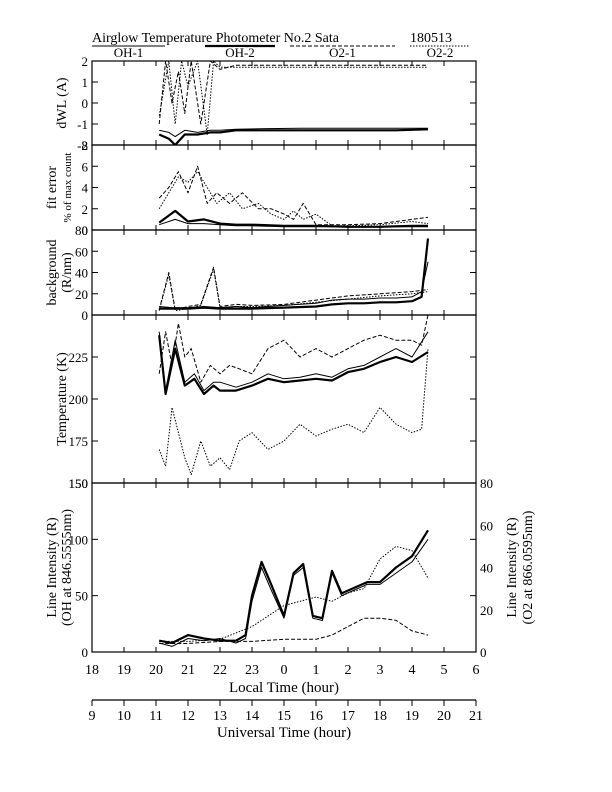 This screenshot has width=612, height=792. Describe the element at coordinates (82, 124) in the screenshot. I see `y-tick-label: -1` at that location.